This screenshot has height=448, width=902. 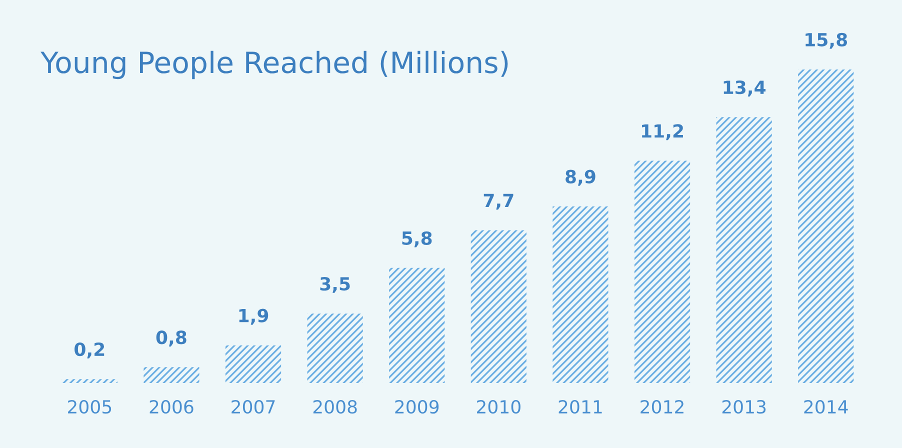 I want to click on x-tick-label: 2013, so click(x=744, y=407).